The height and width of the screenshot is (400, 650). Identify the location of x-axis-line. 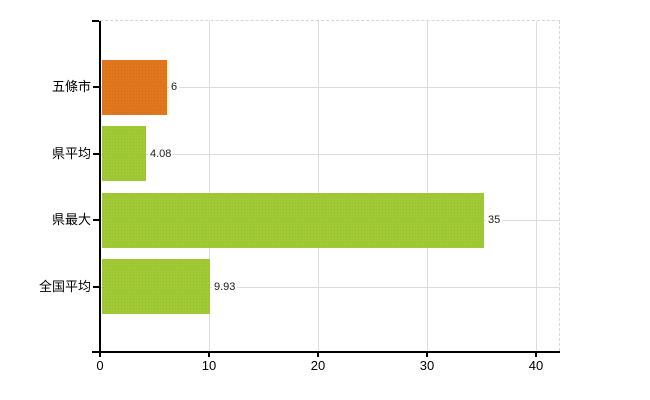
(326, 352).